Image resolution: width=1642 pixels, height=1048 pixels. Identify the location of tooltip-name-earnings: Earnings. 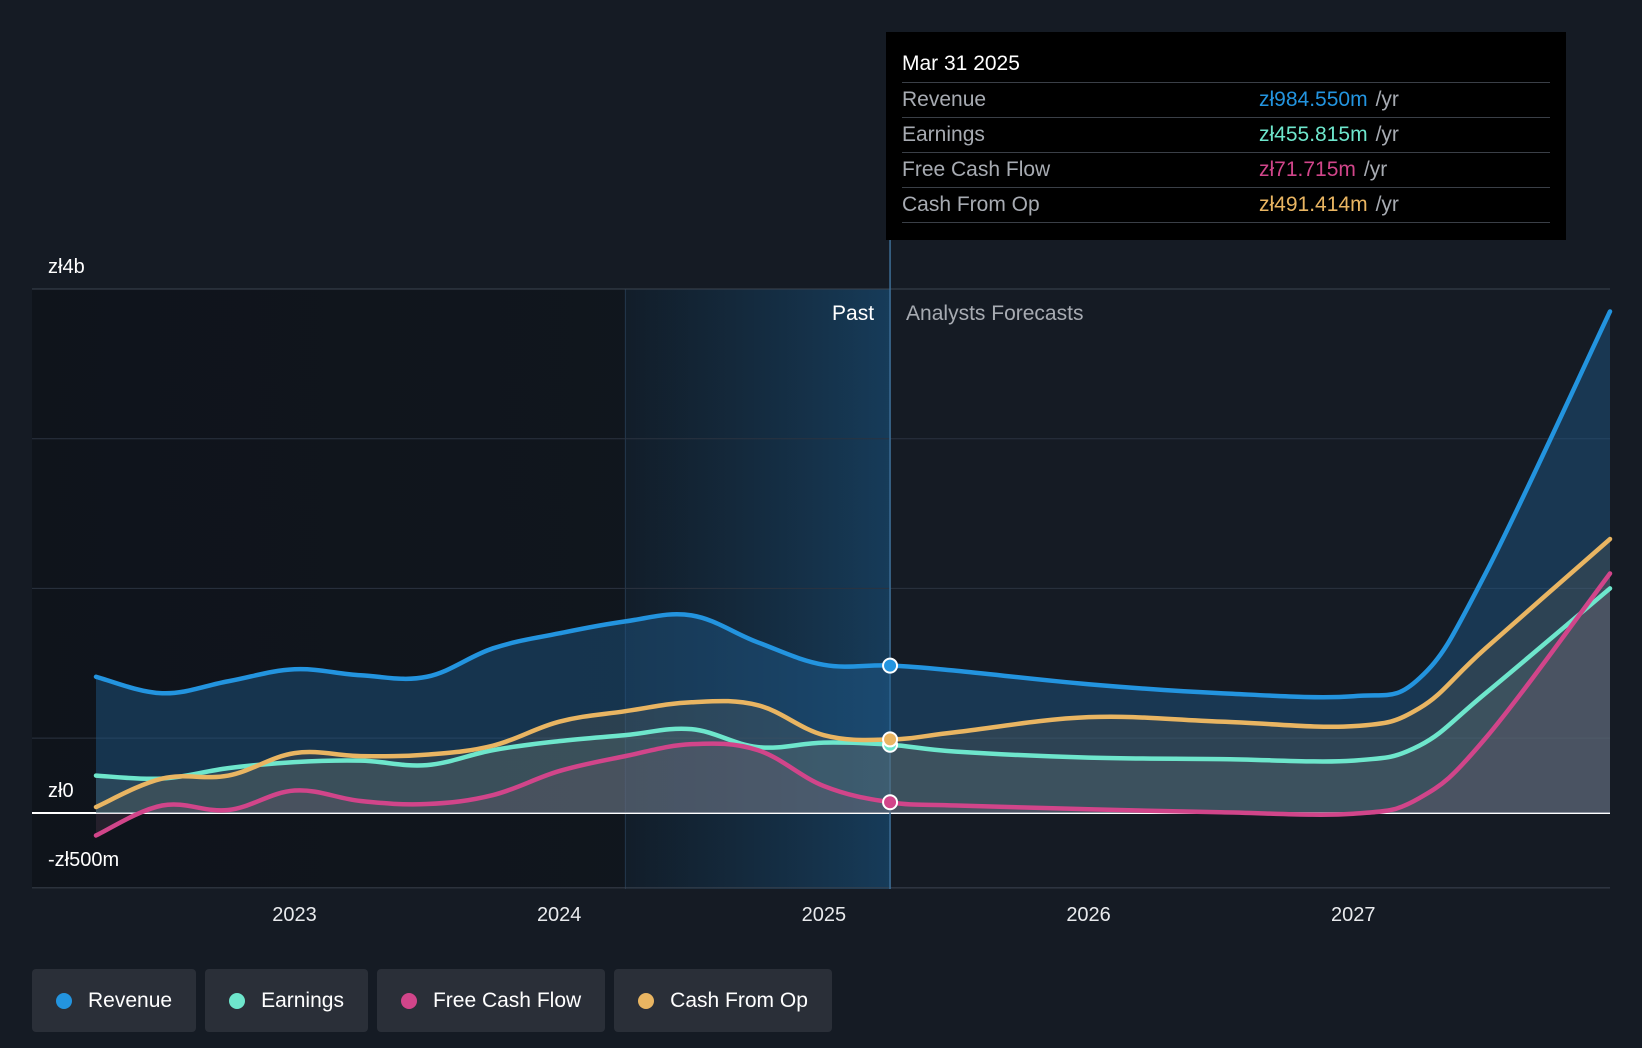
(943, 134).